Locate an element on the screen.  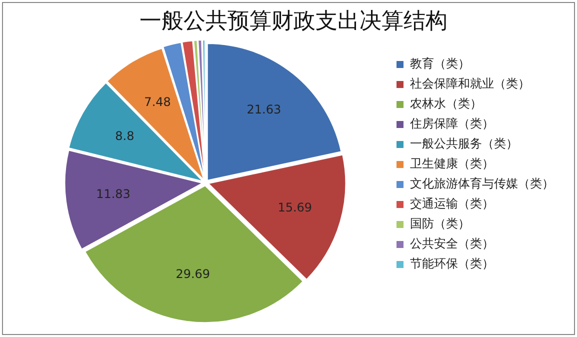
legend-label: 教育（类） is located at coordinates (440, 63).